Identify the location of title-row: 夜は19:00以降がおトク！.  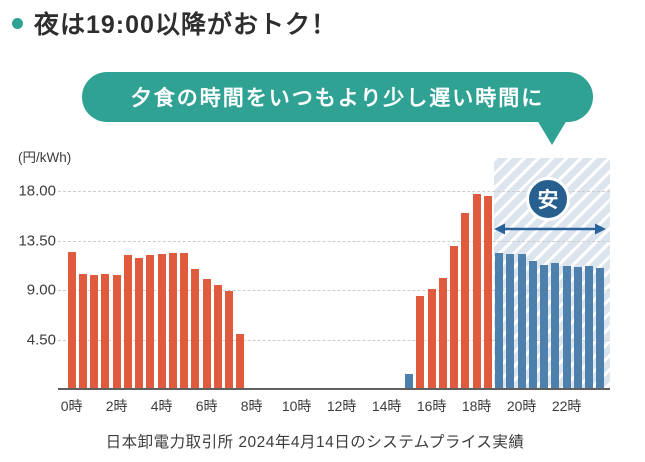
(174, 23).